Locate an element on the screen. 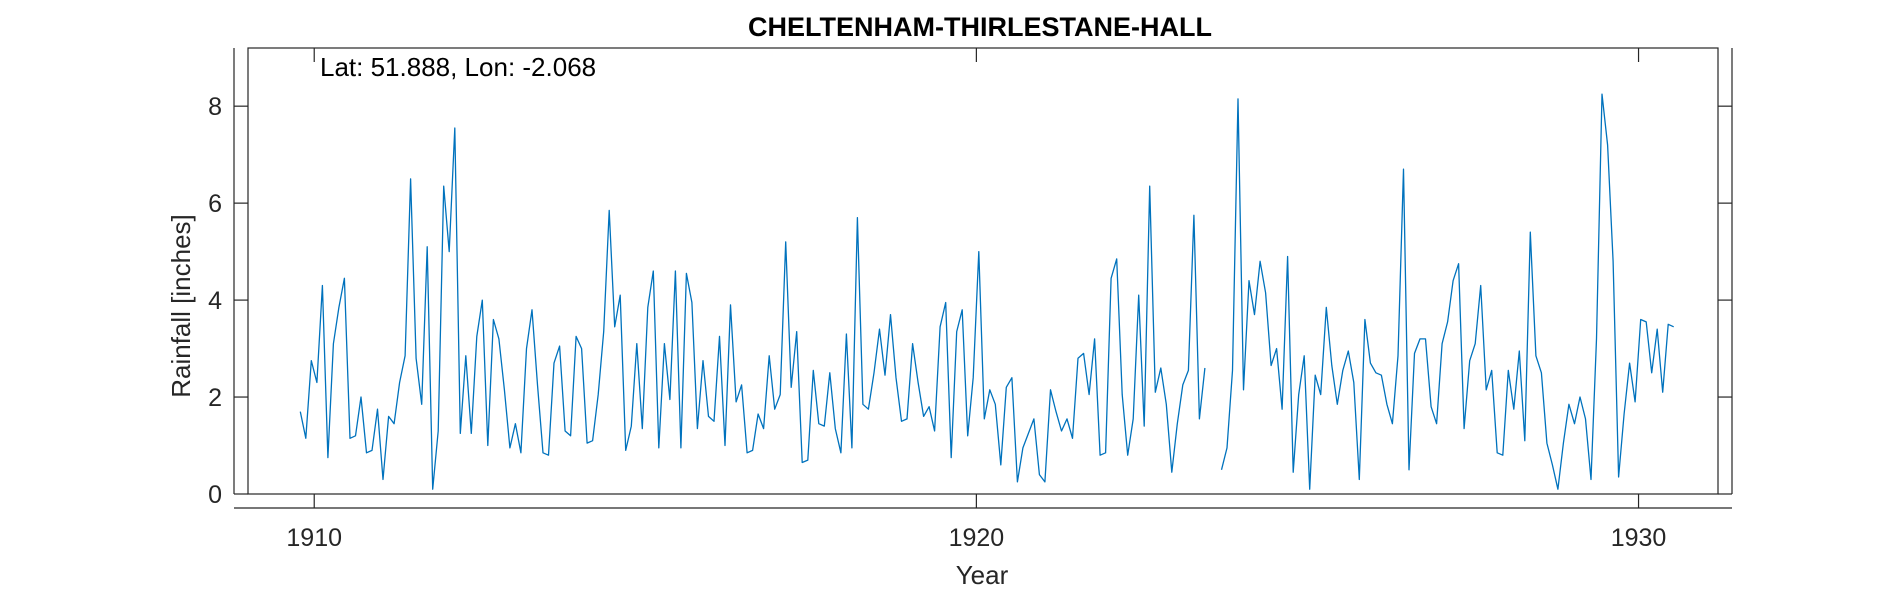 This screenshot has height=591, width=1890. y-tick-label: 6 is located at coordinates (215, 204).